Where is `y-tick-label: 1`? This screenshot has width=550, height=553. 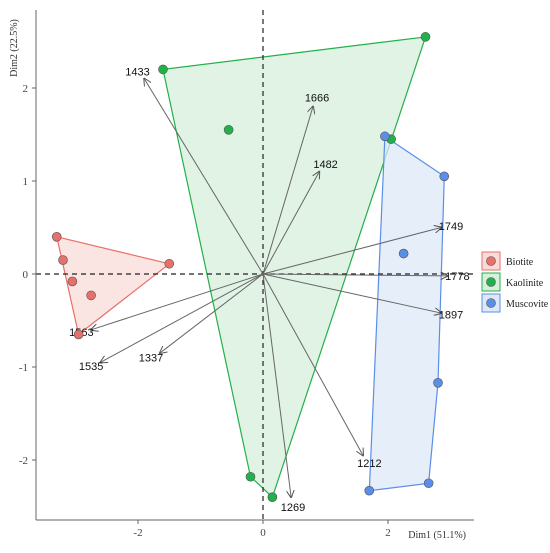 y-tick-label: 1 is located at coordinates (26, 182).